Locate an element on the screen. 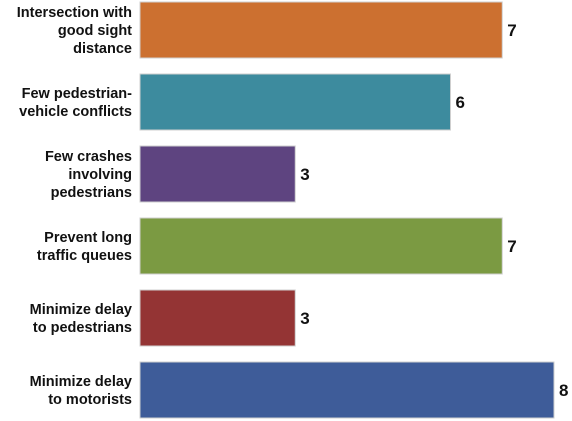 Image resolution: width=572 pixels, height=421 pixels. category-label-line: vehicle conflicts is located at coordinates (75, 112).